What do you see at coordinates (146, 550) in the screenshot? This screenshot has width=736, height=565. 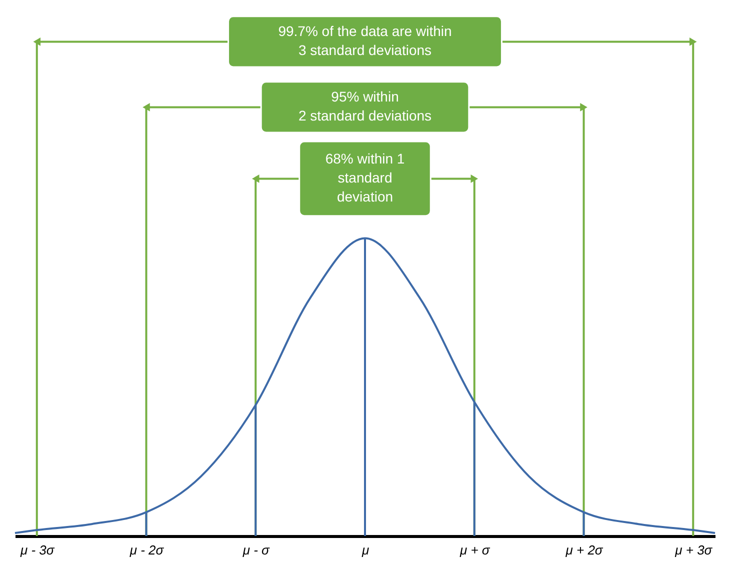 I see `x-tick-label: μ - 2σ` at bounding box center [146, 550].